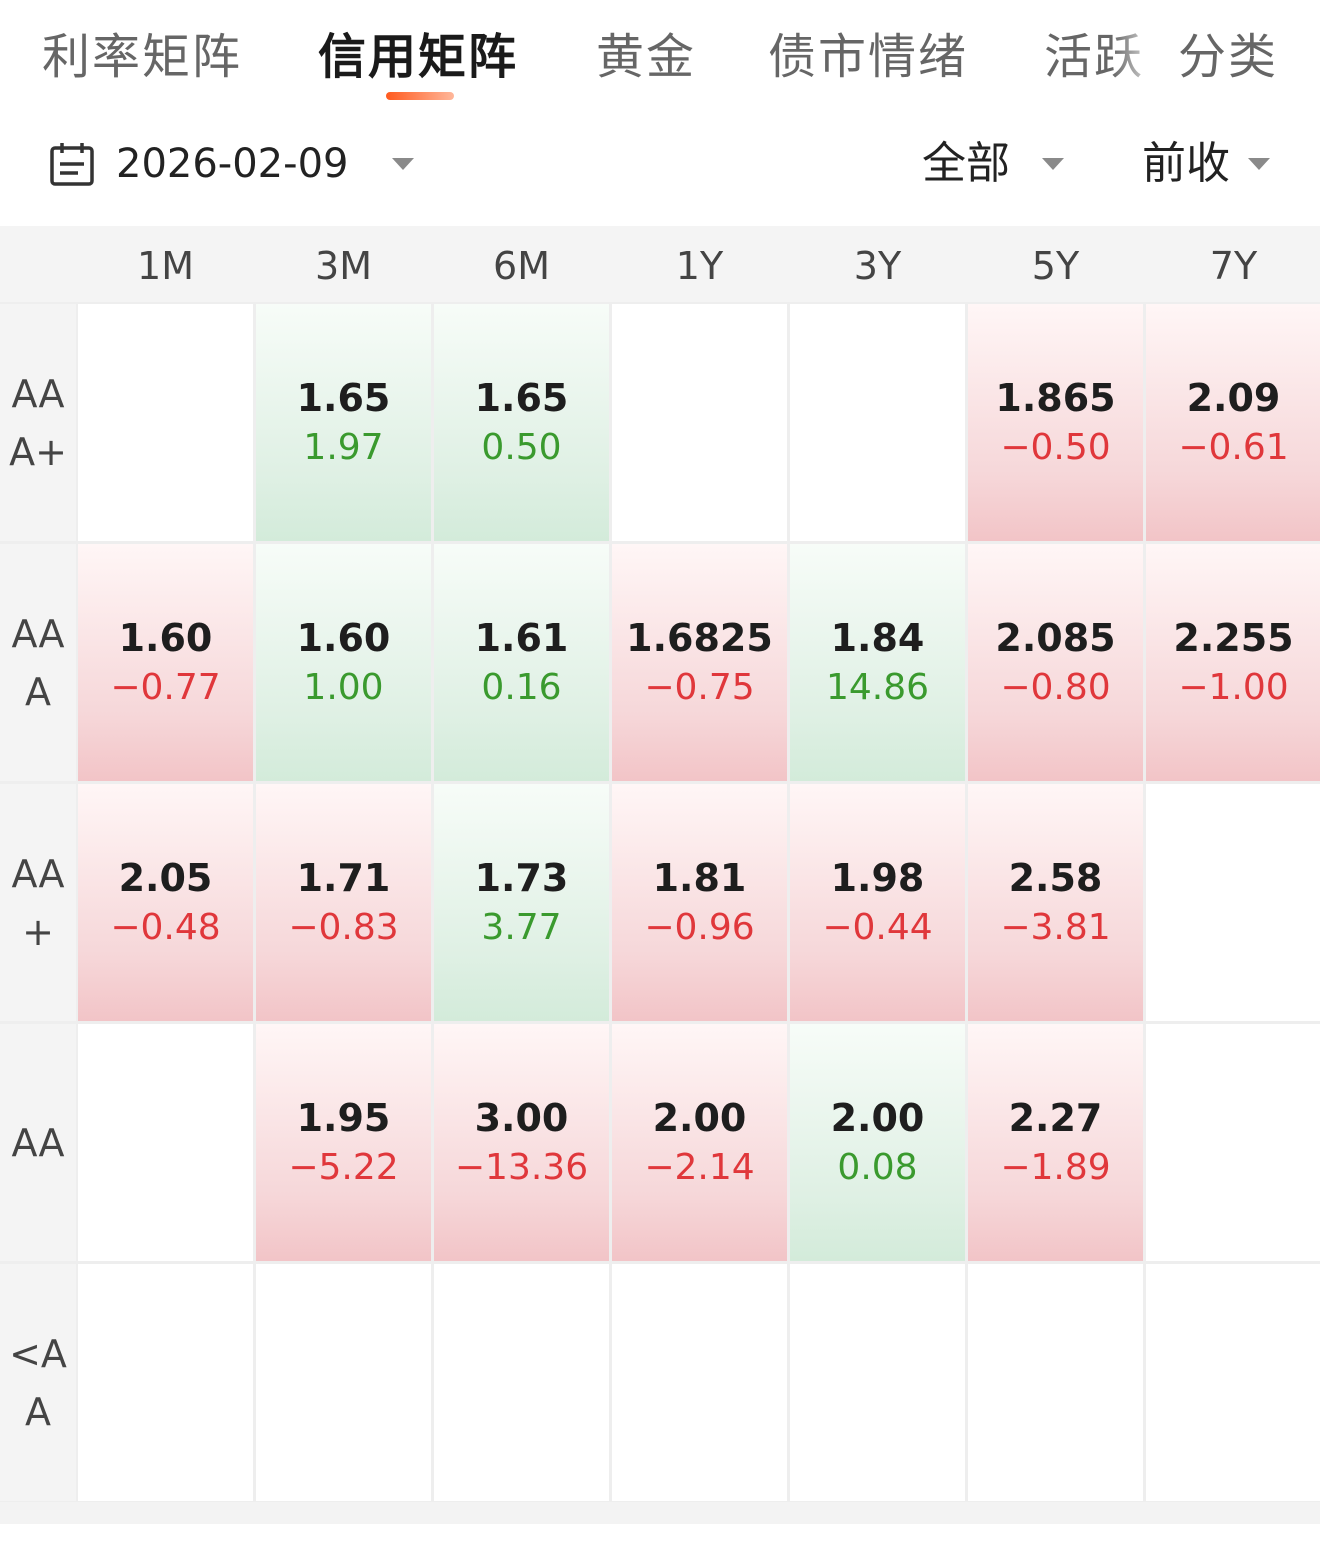 This screenshot has width=1320, height=1558. What do you see at coordinates (1259, 164) in the screenshot?
I see `compare-dropdown-icon` at bounding box center [1259, 164].